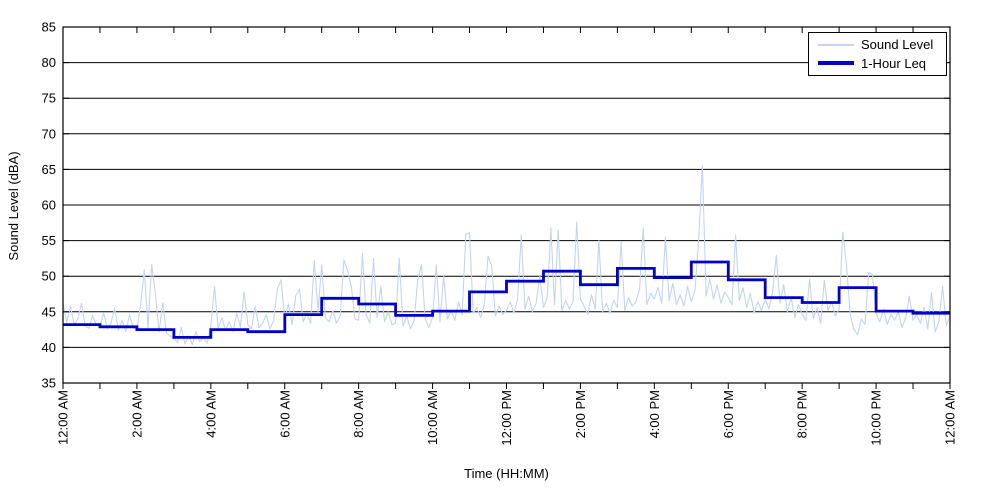  What do you see at coordinates (358, 414) in the screenshot?
I see `x-tick-label: 8:00 AM` at bounding box center [358, 414].